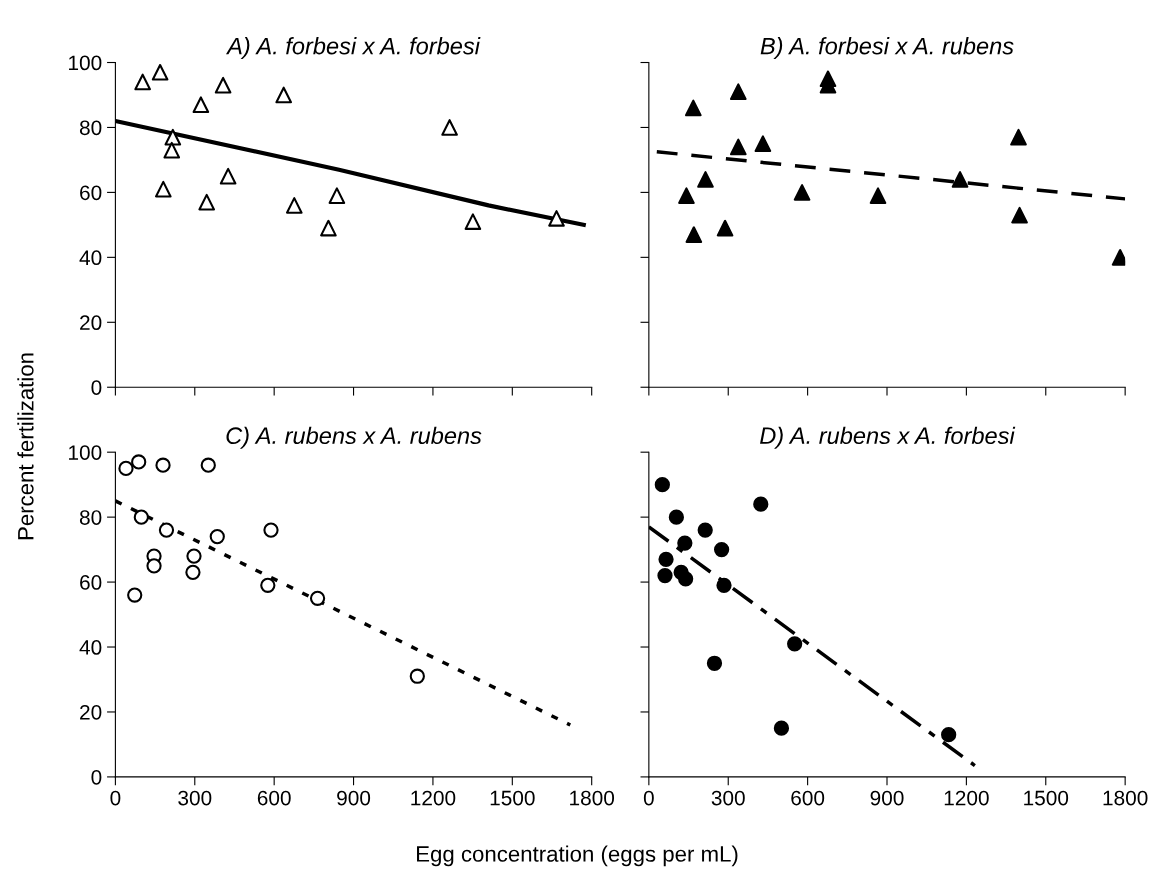  Describe the element at coordinates (25, 446) in the screenshot. I see `y-axis-title: Percent fertilization` at that location.